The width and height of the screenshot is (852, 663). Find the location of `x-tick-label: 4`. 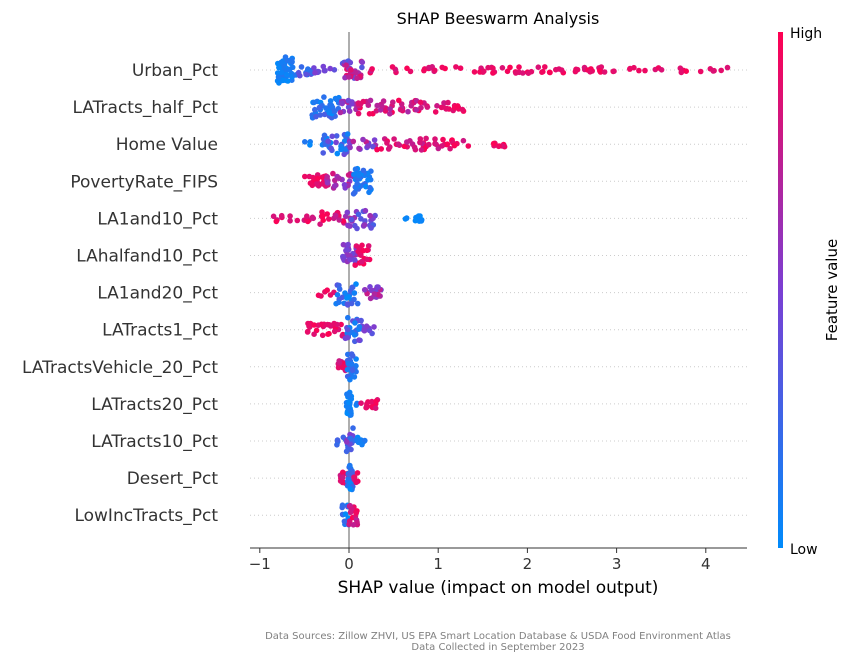

x-tick-label: 4 is located at coordinates (706, 564).